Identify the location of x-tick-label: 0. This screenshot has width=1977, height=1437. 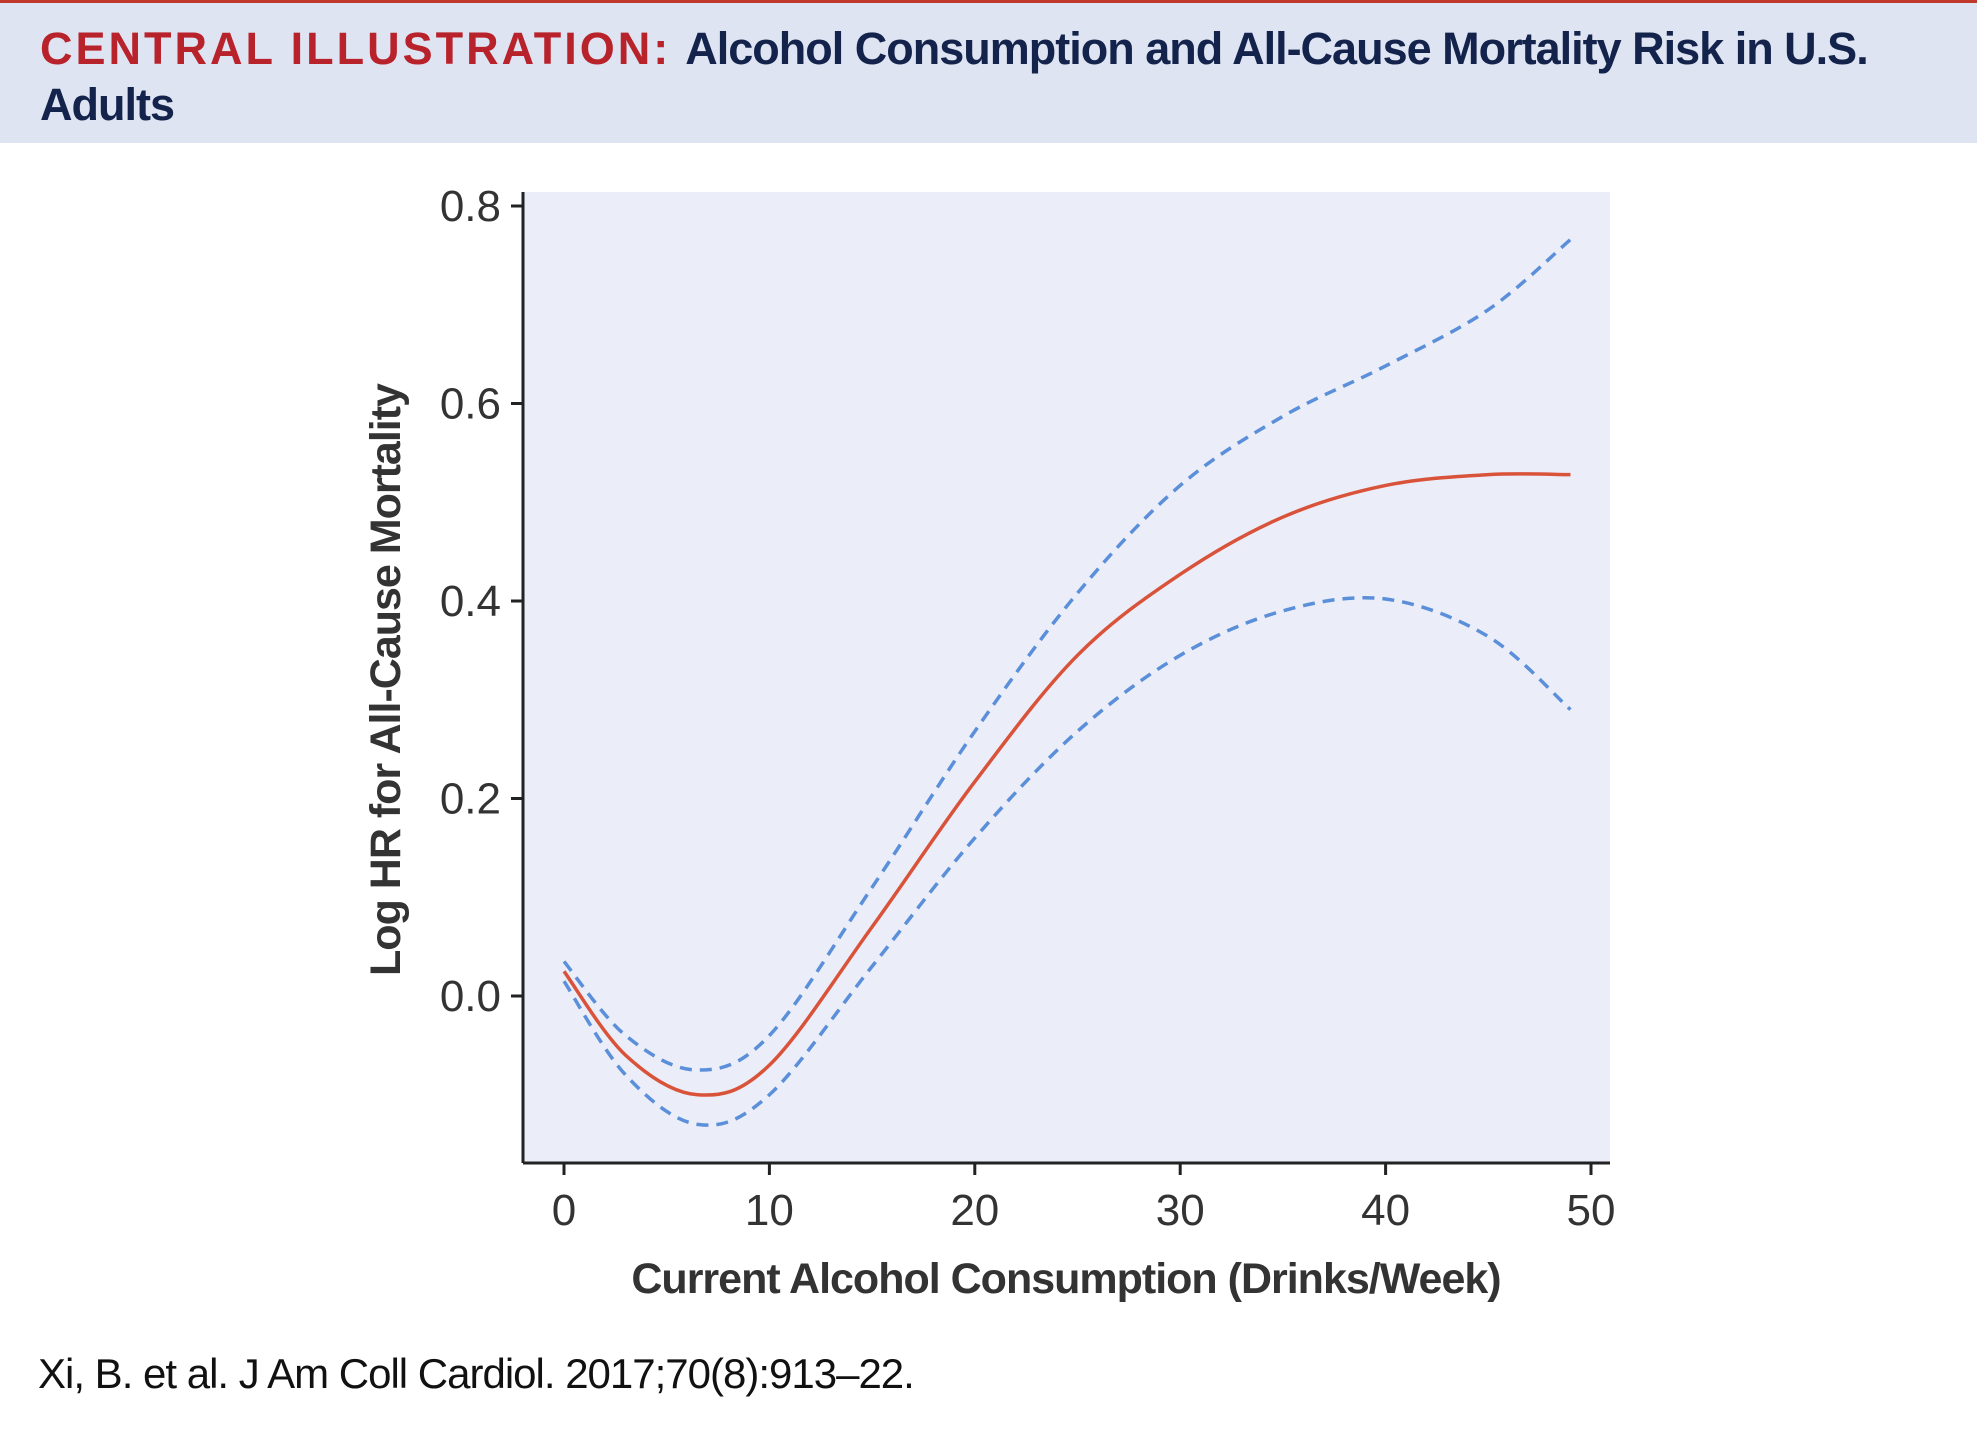
(564, 1210).